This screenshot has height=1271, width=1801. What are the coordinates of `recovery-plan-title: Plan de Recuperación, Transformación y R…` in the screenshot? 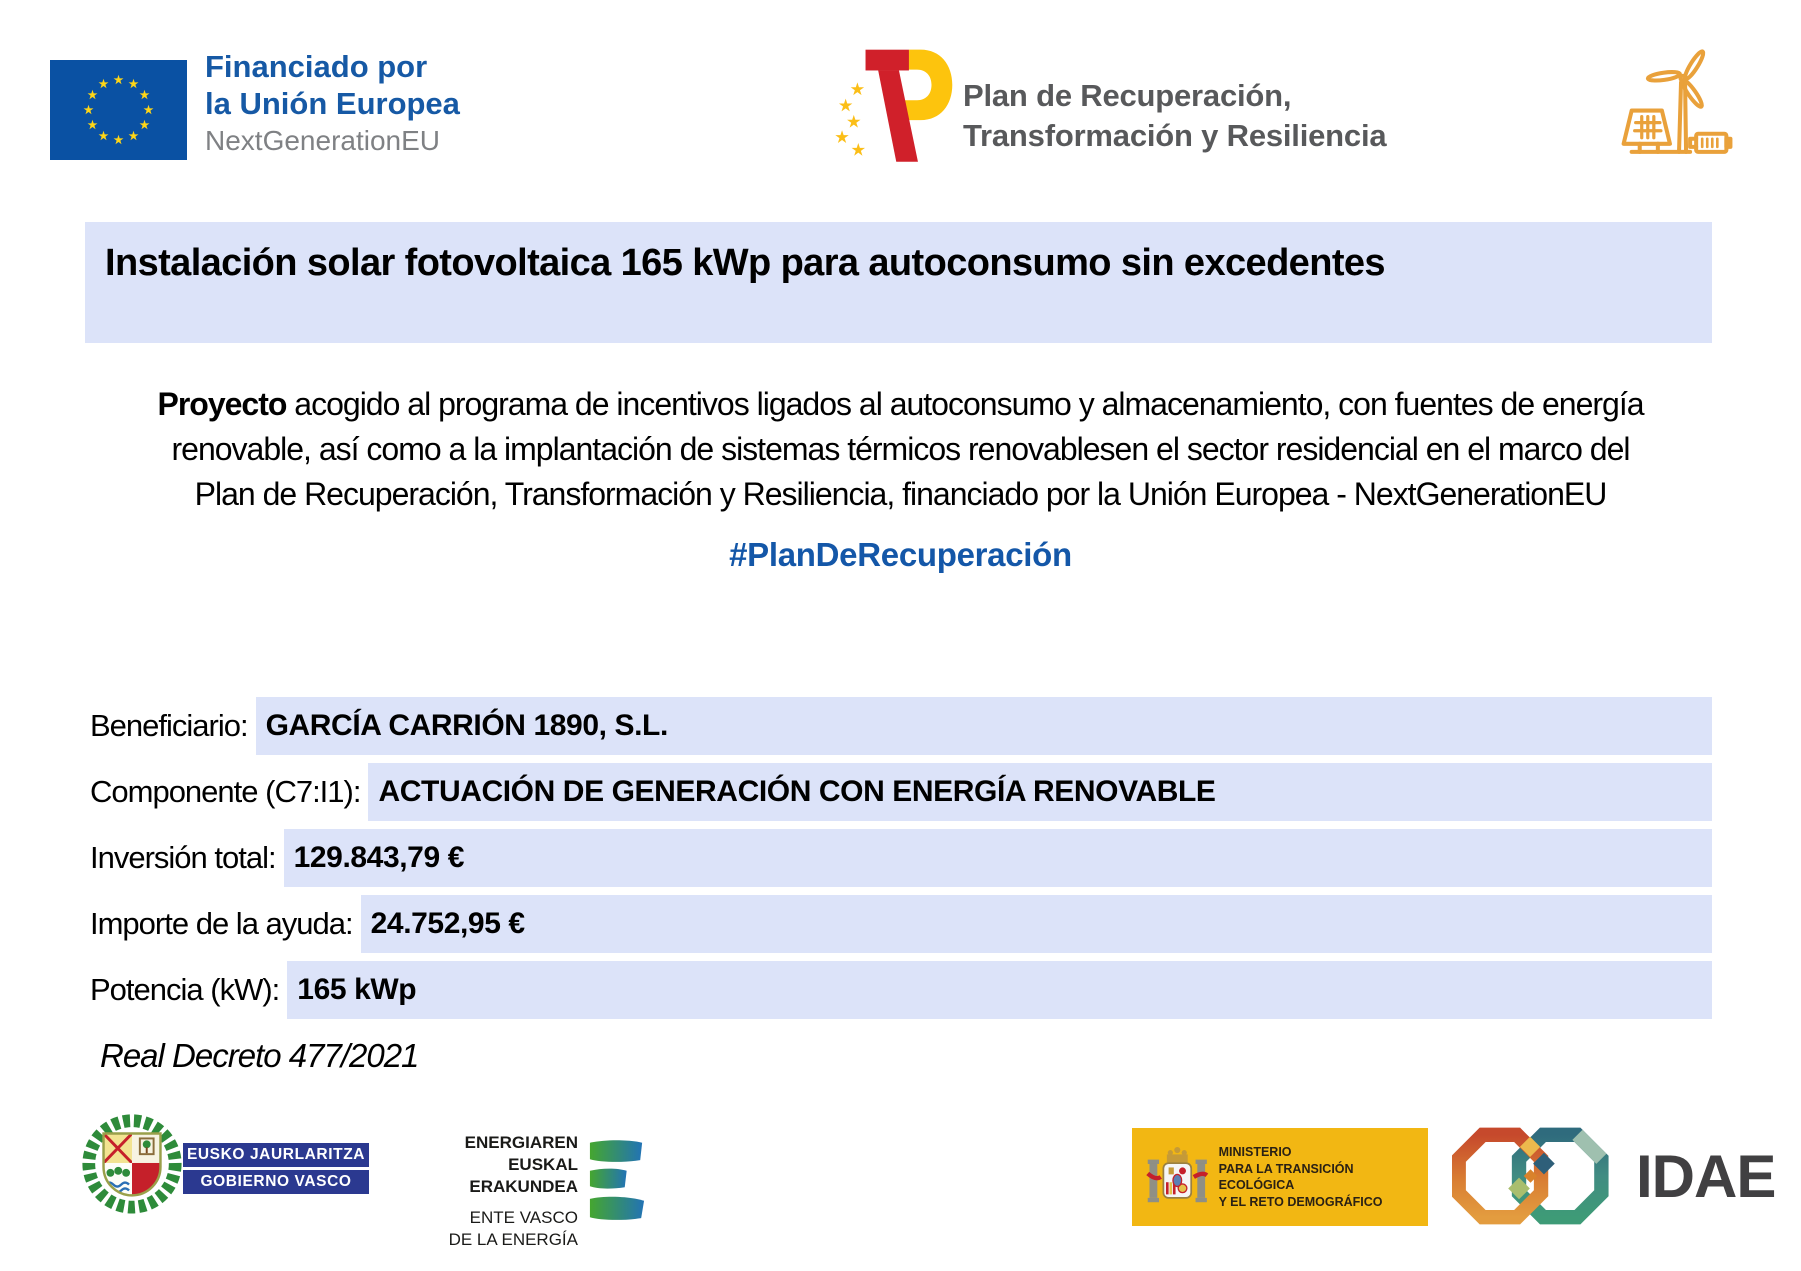 It's located at (1175, 116).